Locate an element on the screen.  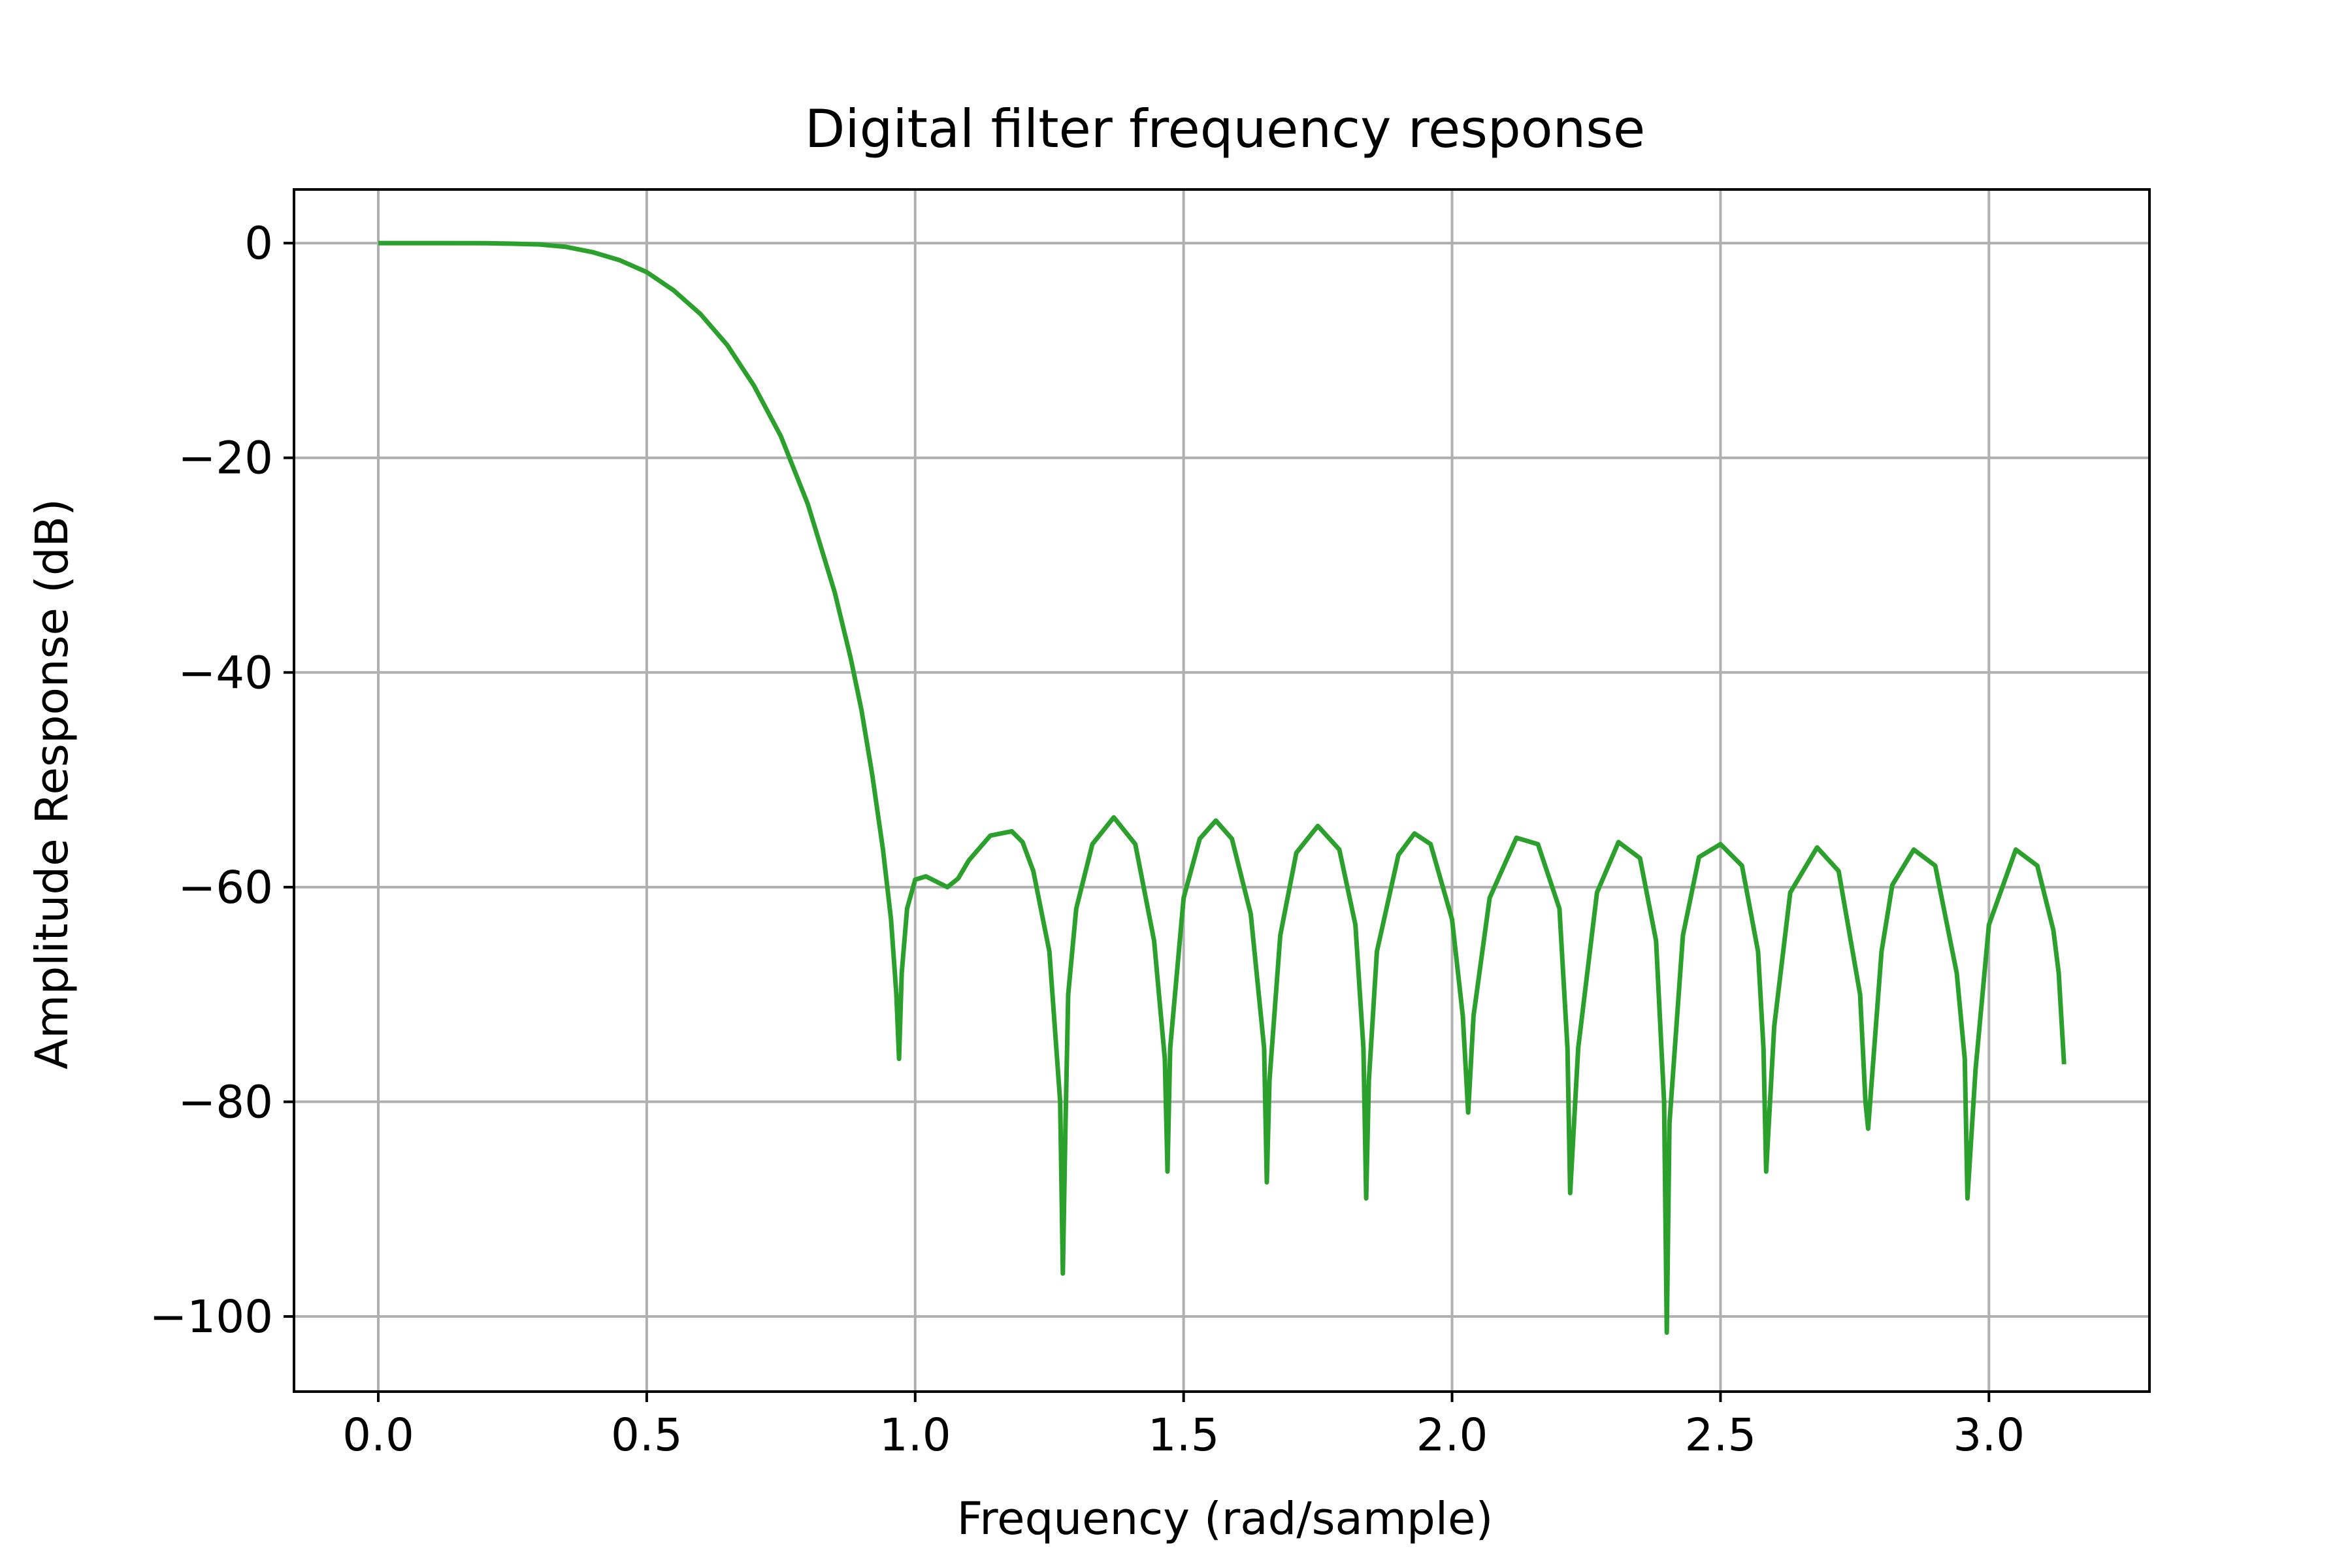
x-tick-label: 1.5 is located at coordinates (1184, 1435).